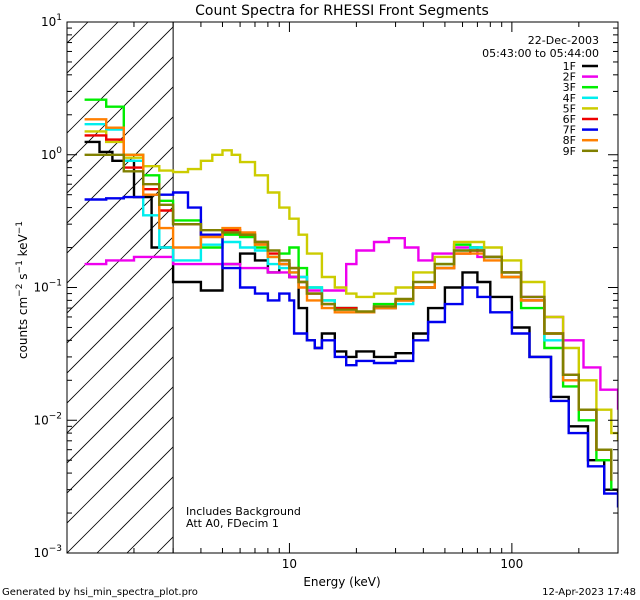  Describe the element at coordinates (569, 98) in the screenshot. I see `legend-label-4F: 4F` at that location.